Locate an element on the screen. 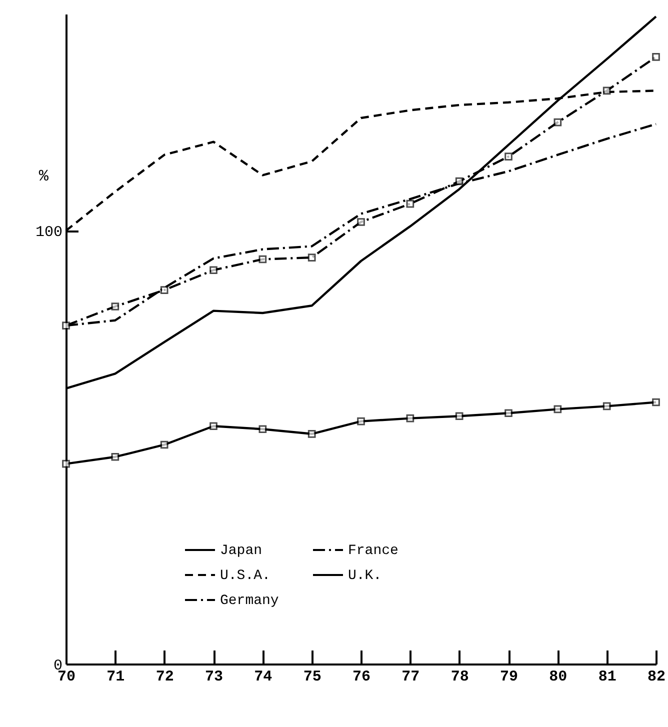  legend-label: Japan is located at coordinates (241, 551).